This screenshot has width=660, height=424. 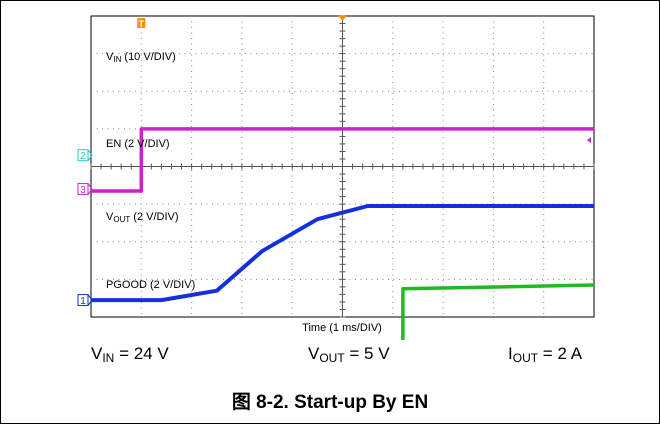 I want to click on channel-marker-label: 3, so click(x=83, y=190).